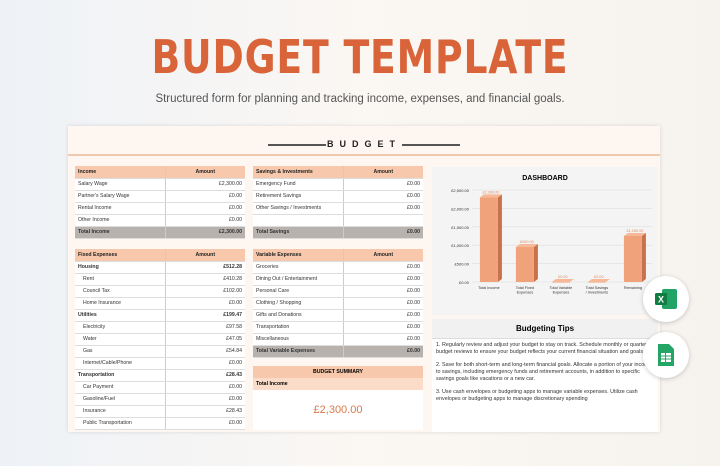 The image size is (720, 466). I want to click on row-label: Housing, so click(120, 267).